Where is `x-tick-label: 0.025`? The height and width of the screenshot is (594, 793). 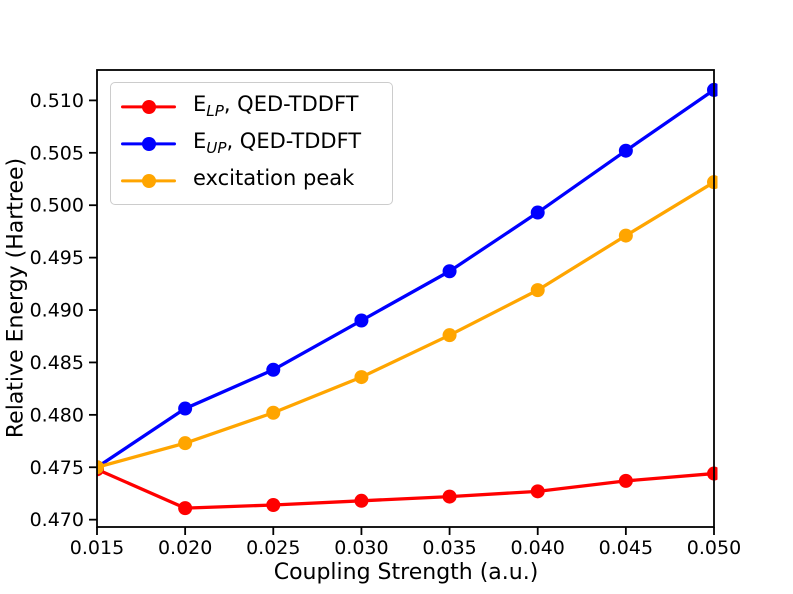 x-tick-label: 0.025 is located at coordinates (273, 548).